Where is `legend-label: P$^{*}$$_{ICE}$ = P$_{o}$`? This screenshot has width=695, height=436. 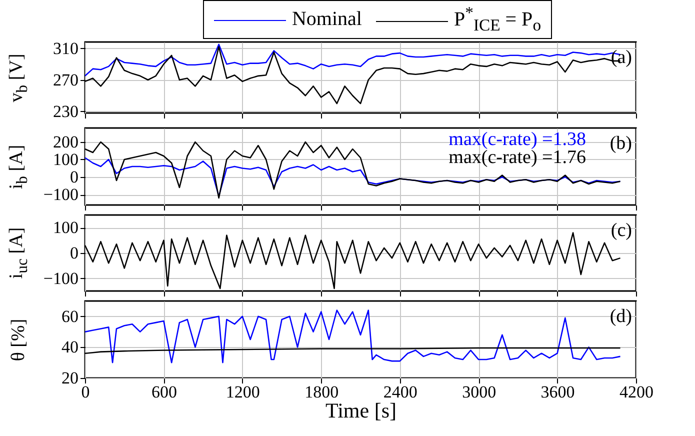
legend-label: P$^{*}$$_{ICE}$ = P$_{o}$ is located at coordinates (497, 19).